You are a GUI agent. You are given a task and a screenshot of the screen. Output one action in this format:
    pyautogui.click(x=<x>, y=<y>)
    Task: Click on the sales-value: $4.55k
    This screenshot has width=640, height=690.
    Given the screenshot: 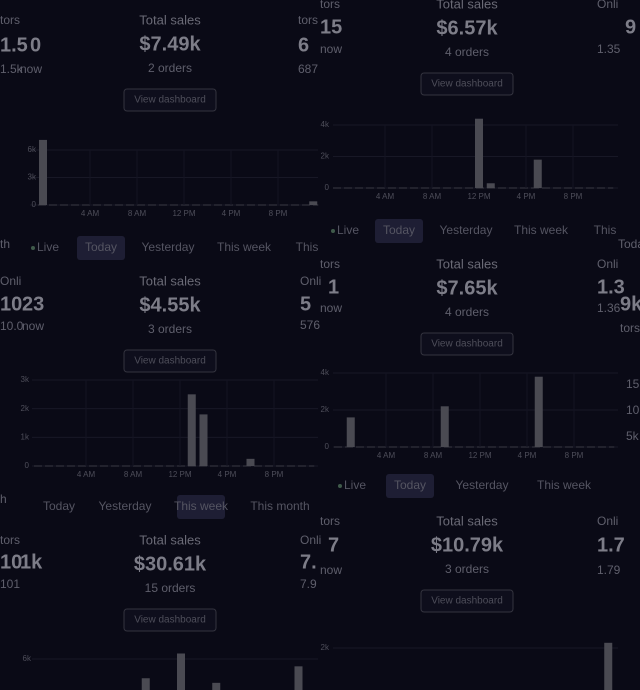 What is the action you would take?
    pyautogui.click(x=170, y=305)
    